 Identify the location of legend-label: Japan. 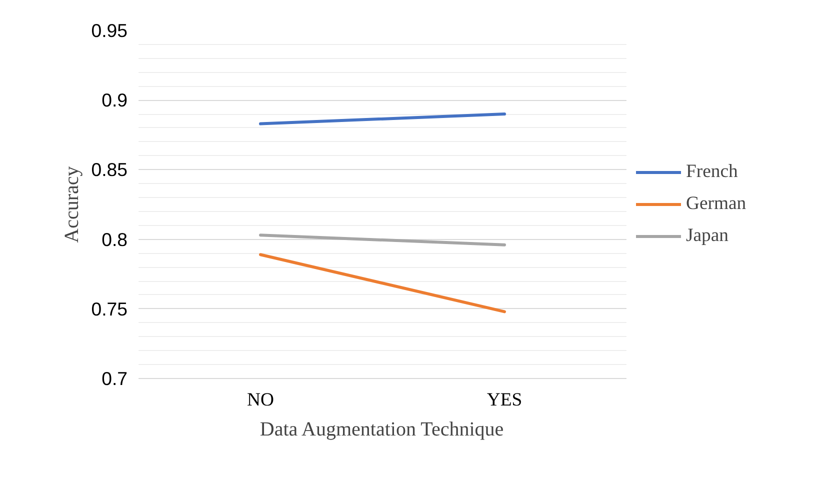
(707, 236).